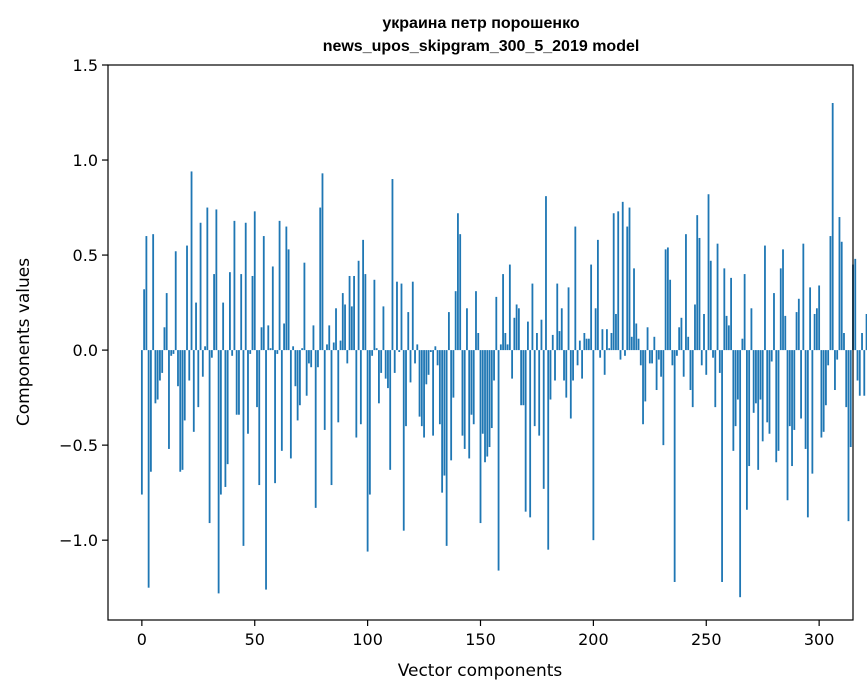 The image size is (867, 696). What do you see at coordinates (480, 671) in the screenshot?
I see `x-axis-label: Vector components` at bounding box center [480, 671].